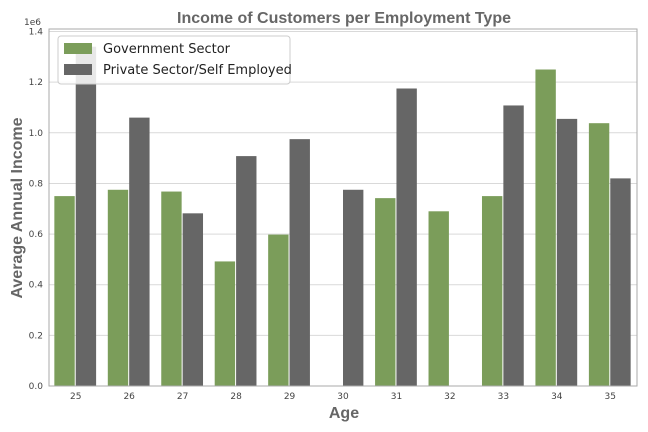 Image resolution: width=648 pixels, height=432 pixels. What do you see at coordinates (290, 397) in the screenshot?
I see `x-tick-label: 29` at bounding box center [290, 397].